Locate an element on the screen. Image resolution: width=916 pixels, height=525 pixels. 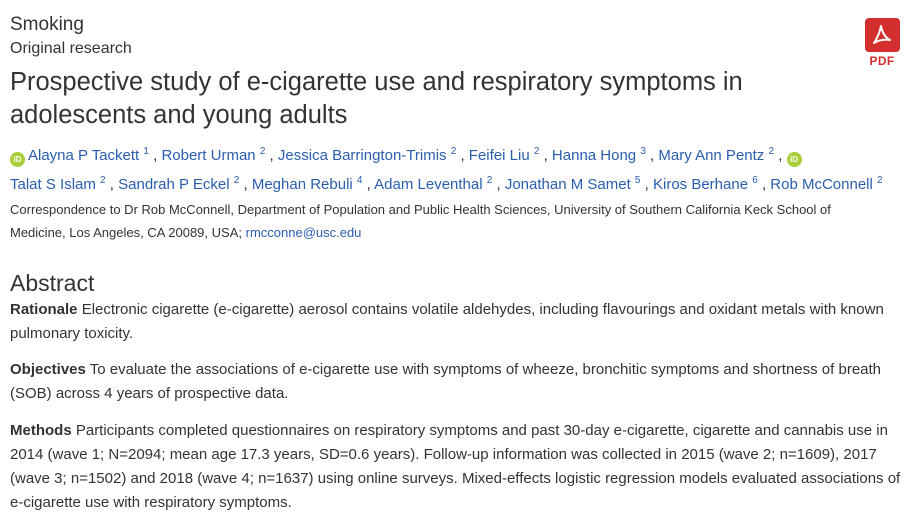
section-label: Rationale is located at coordinates (44, 309).